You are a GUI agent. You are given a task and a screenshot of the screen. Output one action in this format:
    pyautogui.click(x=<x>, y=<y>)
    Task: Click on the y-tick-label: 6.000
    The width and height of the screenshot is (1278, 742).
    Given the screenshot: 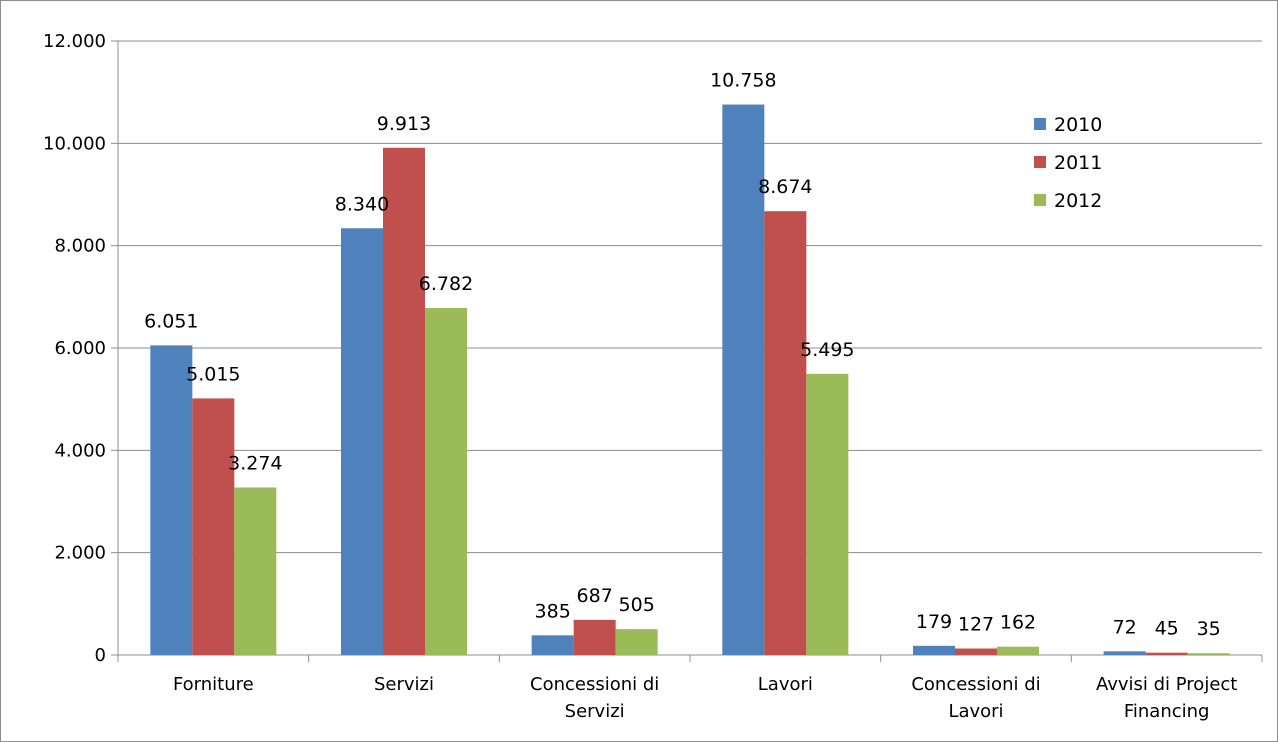 What is the action you would take?
    pyautogui.click(x=80, y=348)
    